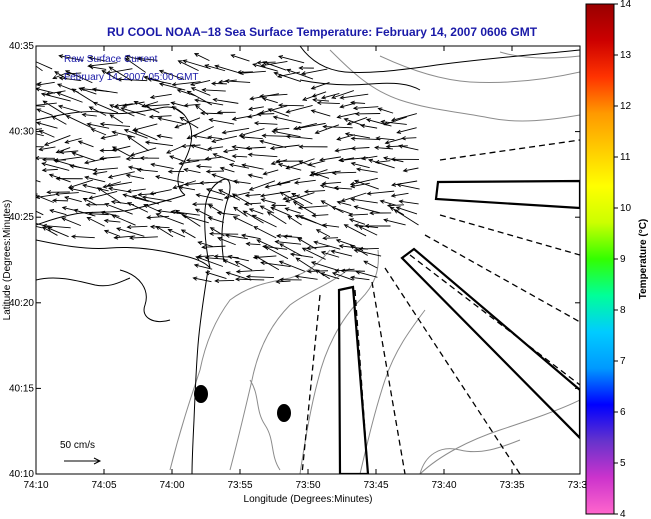  Describe the element at coordinates (643, 259) in the screenshot. I see `colorbar-label: Temperature (°C)` at that location.